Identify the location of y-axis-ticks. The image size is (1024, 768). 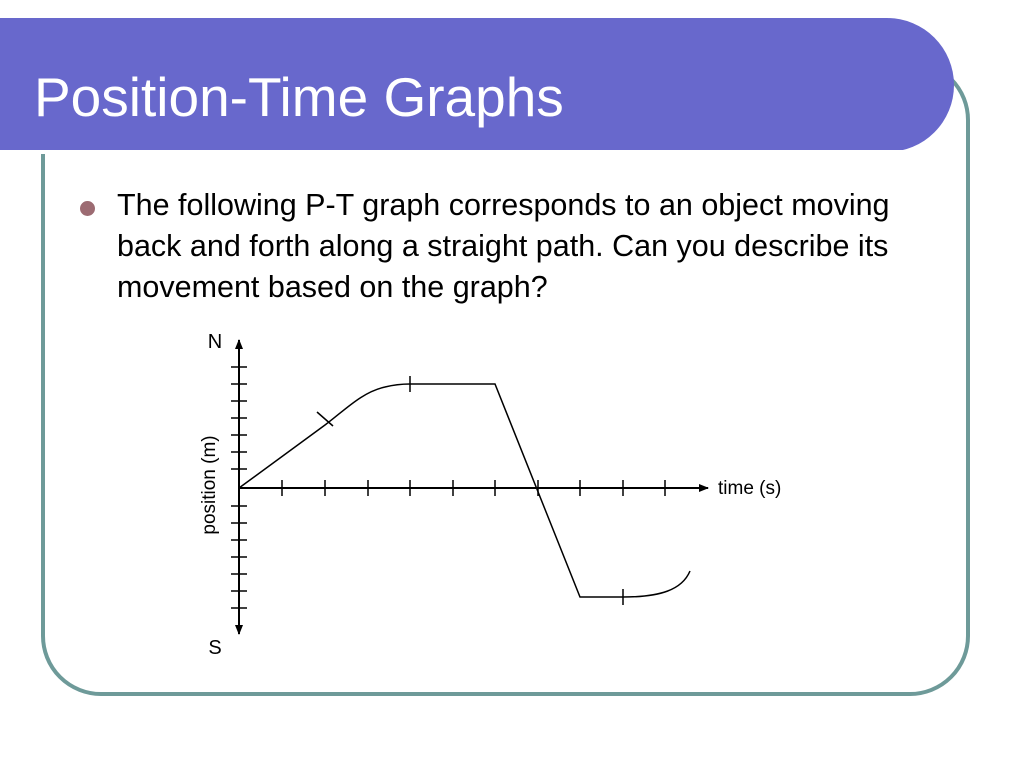
(239, 487).